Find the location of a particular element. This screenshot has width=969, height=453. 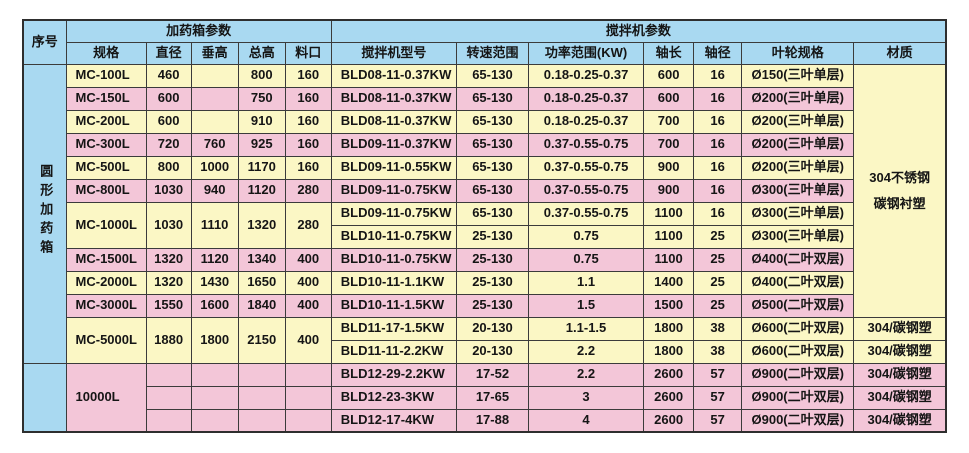

material-line: 304不锈钢 is located at coordinates (899, 177).